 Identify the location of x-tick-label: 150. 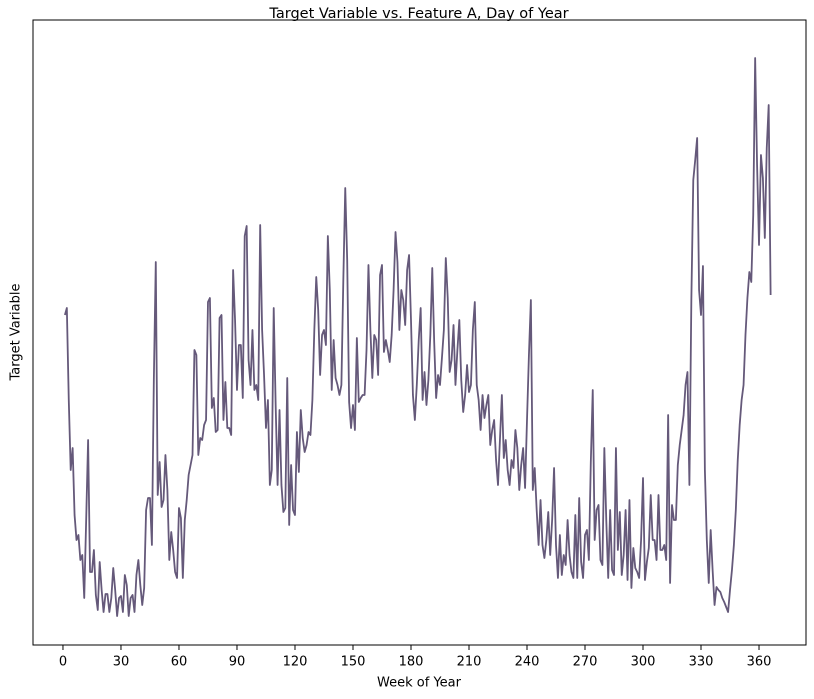
(353, 662).